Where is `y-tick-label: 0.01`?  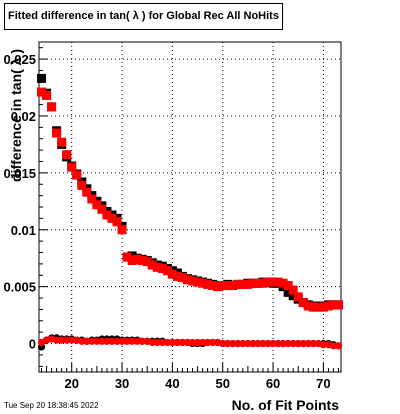
y-tick-label: 0.01 is located at coordinates (23, 230).